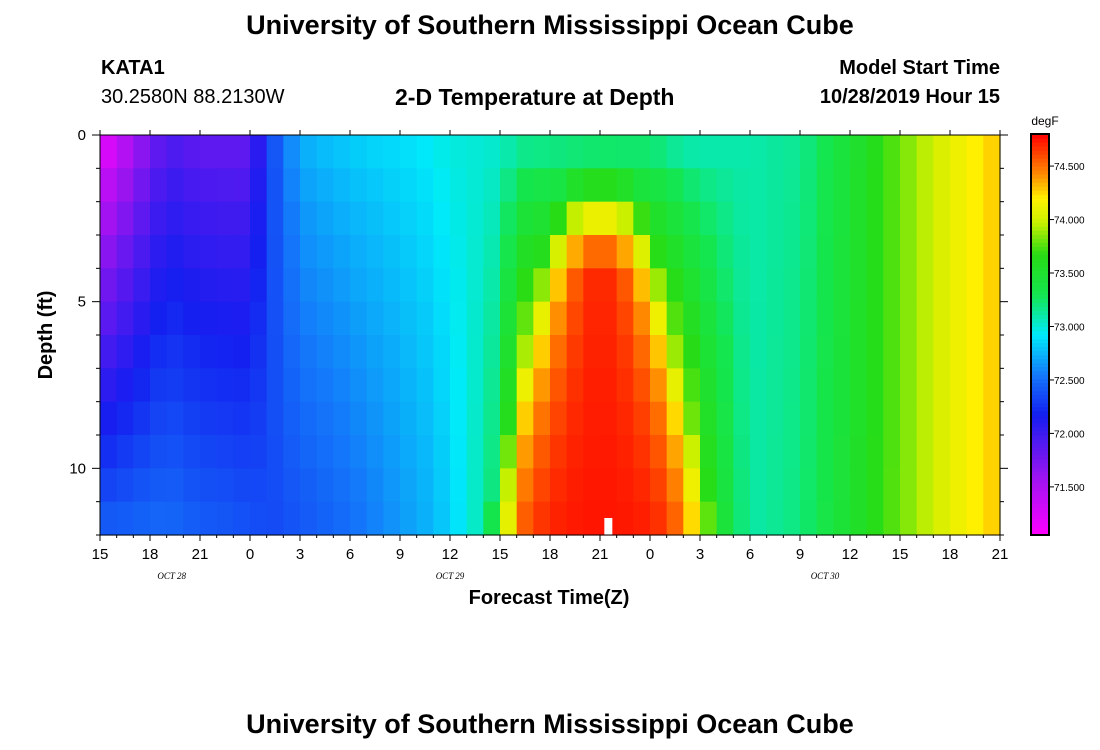  What do you see at coordinates (400, 554) in the screenshot?
I see `x-tick-label: 9` at bounding box center [400, 554].